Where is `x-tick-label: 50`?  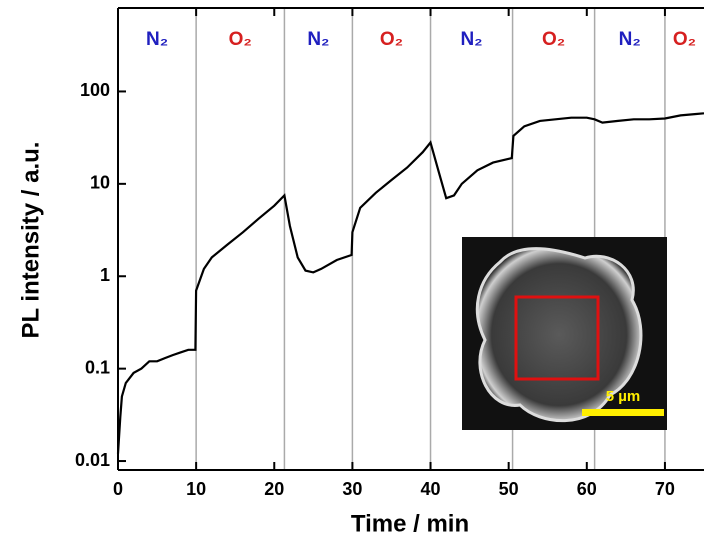 x-tick-label: 50 is located at coordinates (509, 489).